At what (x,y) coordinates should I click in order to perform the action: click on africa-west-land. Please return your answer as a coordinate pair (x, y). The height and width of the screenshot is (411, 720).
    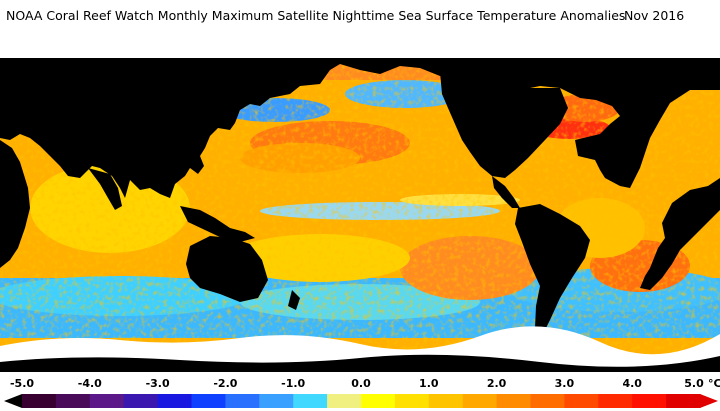
    Looking at the image, I should click on (15, 204).